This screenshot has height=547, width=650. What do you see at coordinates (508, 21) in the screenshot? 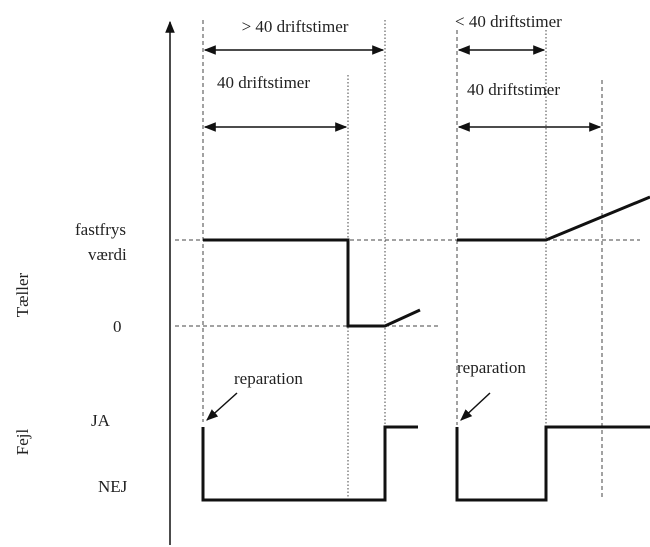
I see `label: < 40 driftstimer` at bounding box center [508, 21].